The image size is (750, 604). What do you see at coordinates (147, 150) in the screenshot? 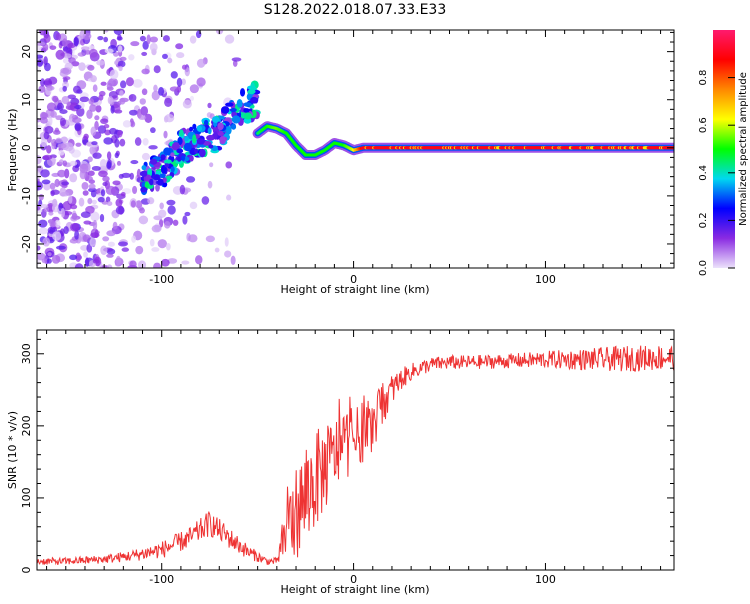
I see `spectrogram-scatter` at bounding box center [147, 150].